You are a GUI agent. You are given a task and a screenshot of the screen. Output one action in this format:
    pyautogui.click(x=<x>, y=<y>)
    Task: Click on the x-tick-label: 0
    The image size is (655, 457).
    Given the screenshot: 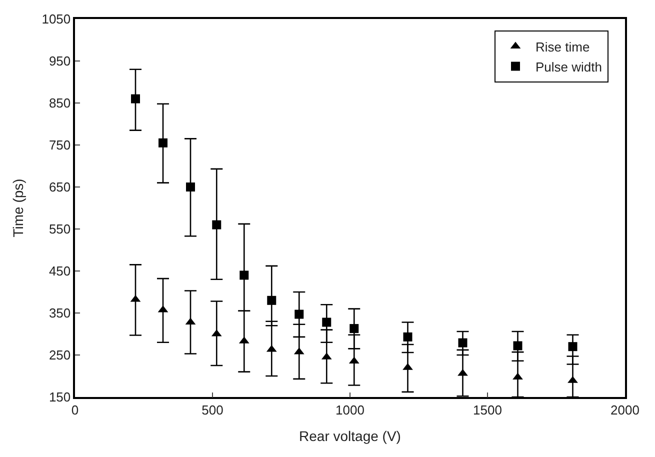 What is the action you would take?
    pyautogui.click(x=75, y=410)
    